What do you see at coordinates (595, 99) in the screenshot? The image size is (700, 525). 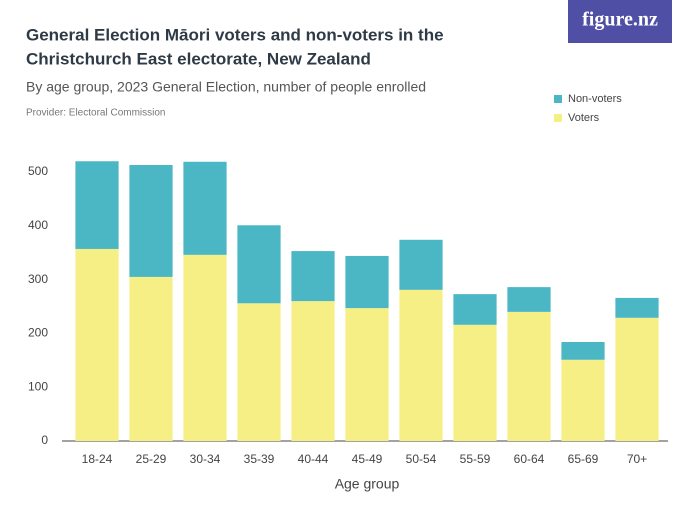 I see `legend-label: Non-voters` at bounding box center [595, 99].